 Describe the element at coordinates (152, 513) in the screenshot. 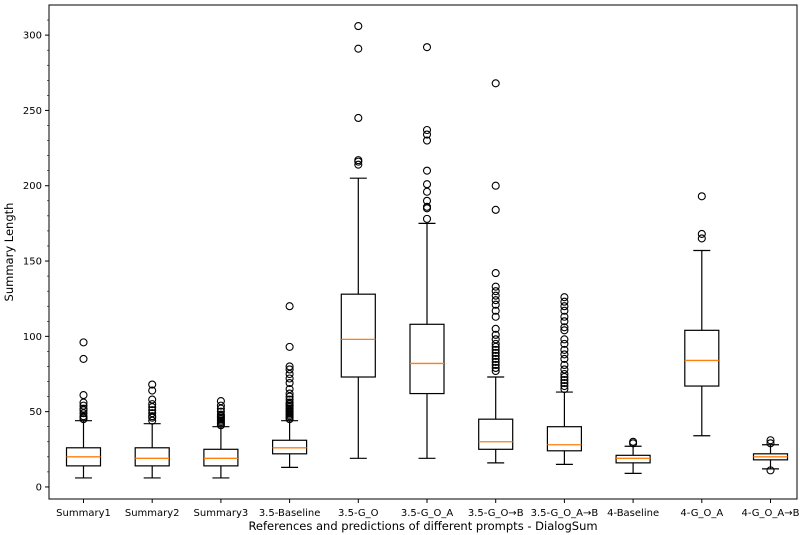

I see `x-tick-label: Summary2` at that location.